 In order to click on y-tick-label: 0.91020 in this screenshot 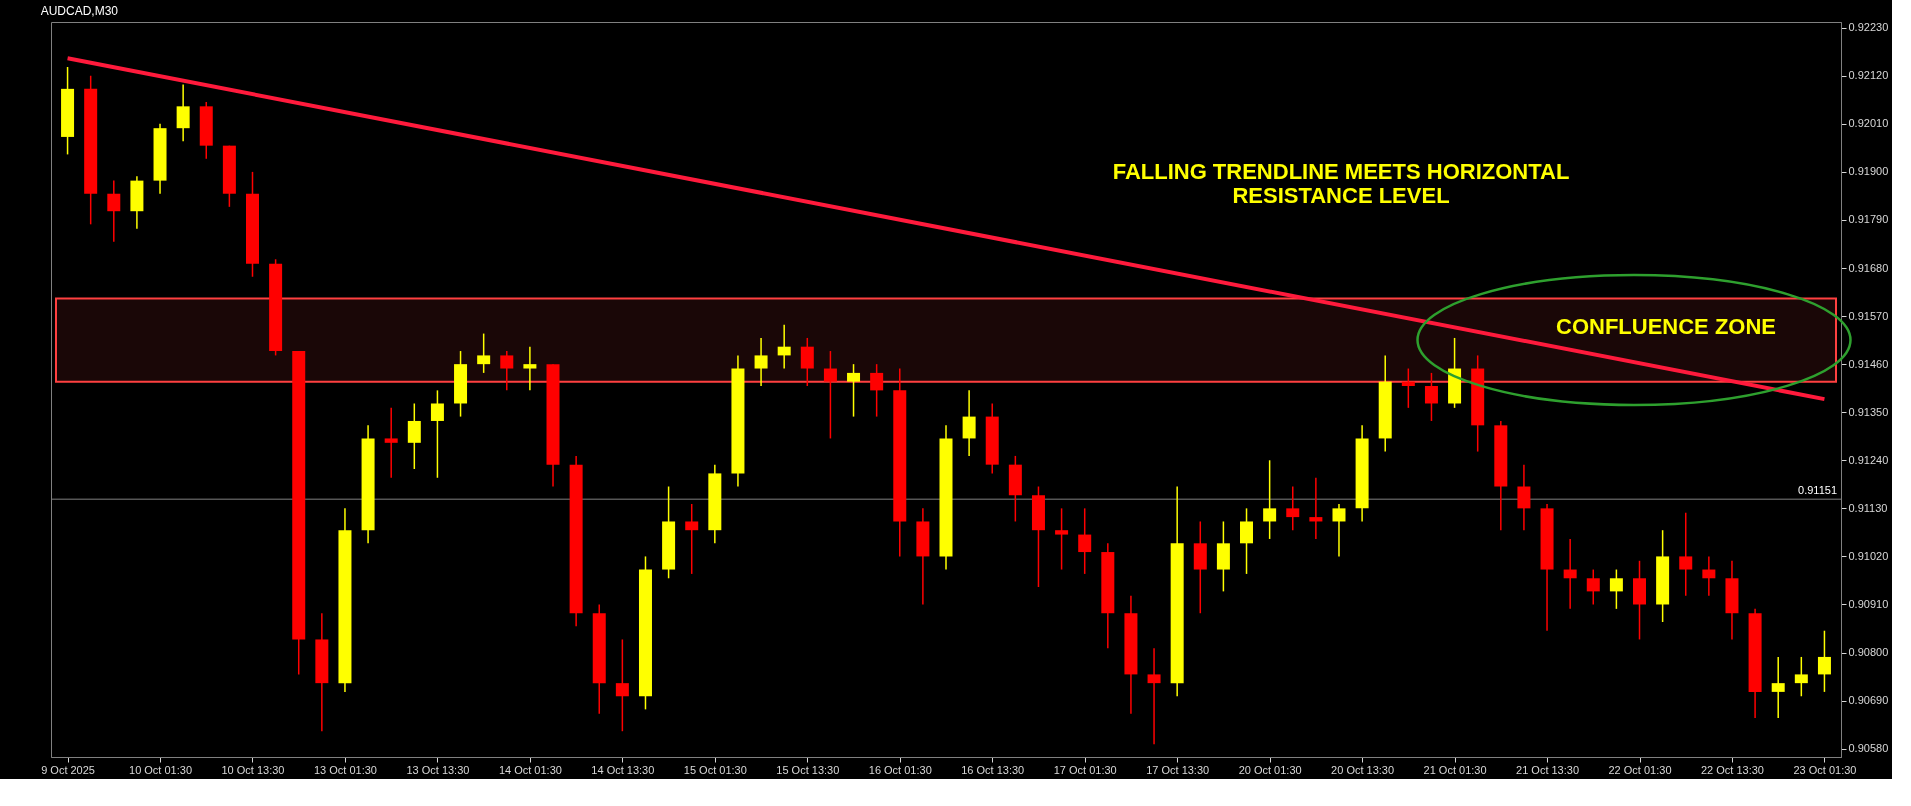, I will do `click(1868, 555)`.